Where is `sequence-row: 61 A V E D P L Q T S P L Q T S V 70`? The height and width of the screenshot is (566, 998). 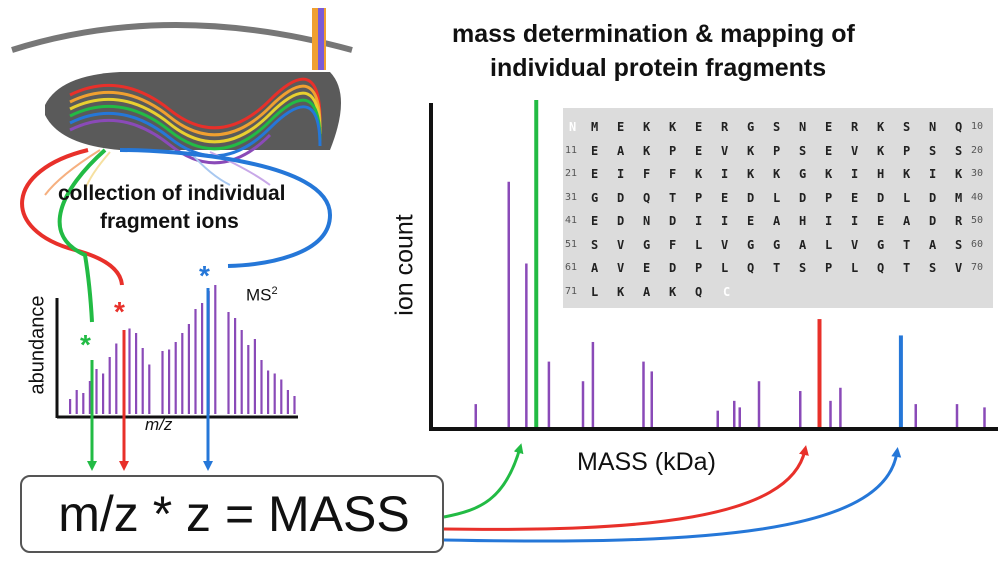 sequence-row: 61 A V E D P L Q T S P L Q T S V 70 is located at coordinates (778, 268).